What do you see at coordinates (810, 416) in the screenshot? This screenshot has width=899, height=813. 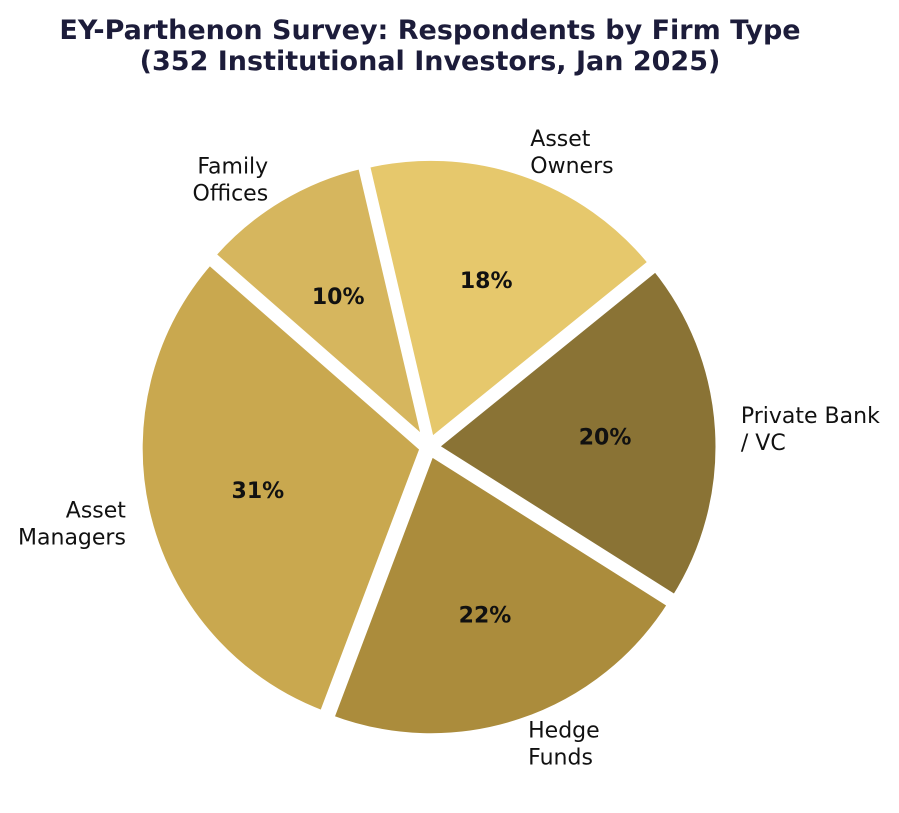 I see `pie-category-label-line: Private Bank` at bounding box center [810, 416].